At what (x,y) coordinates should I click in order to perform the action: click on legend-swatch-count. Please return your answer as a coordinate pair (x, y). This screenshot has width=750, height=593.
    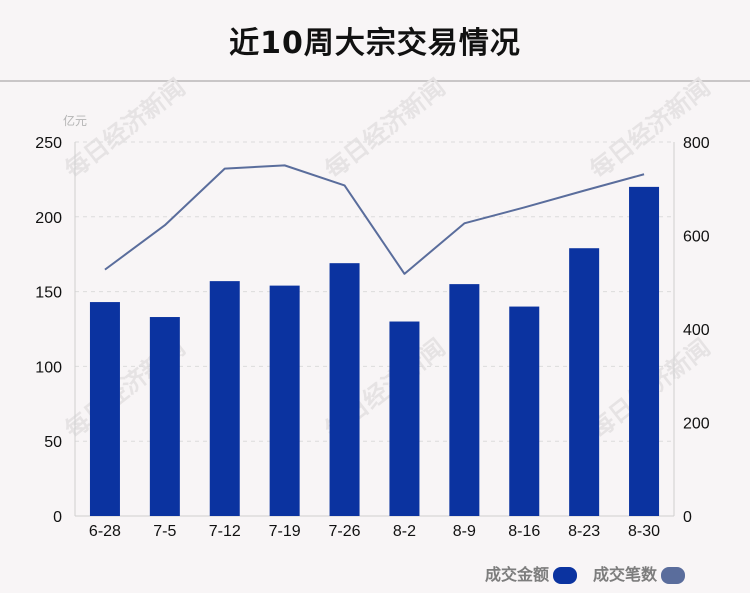
    Looking at the image, I should click on (673, 575).